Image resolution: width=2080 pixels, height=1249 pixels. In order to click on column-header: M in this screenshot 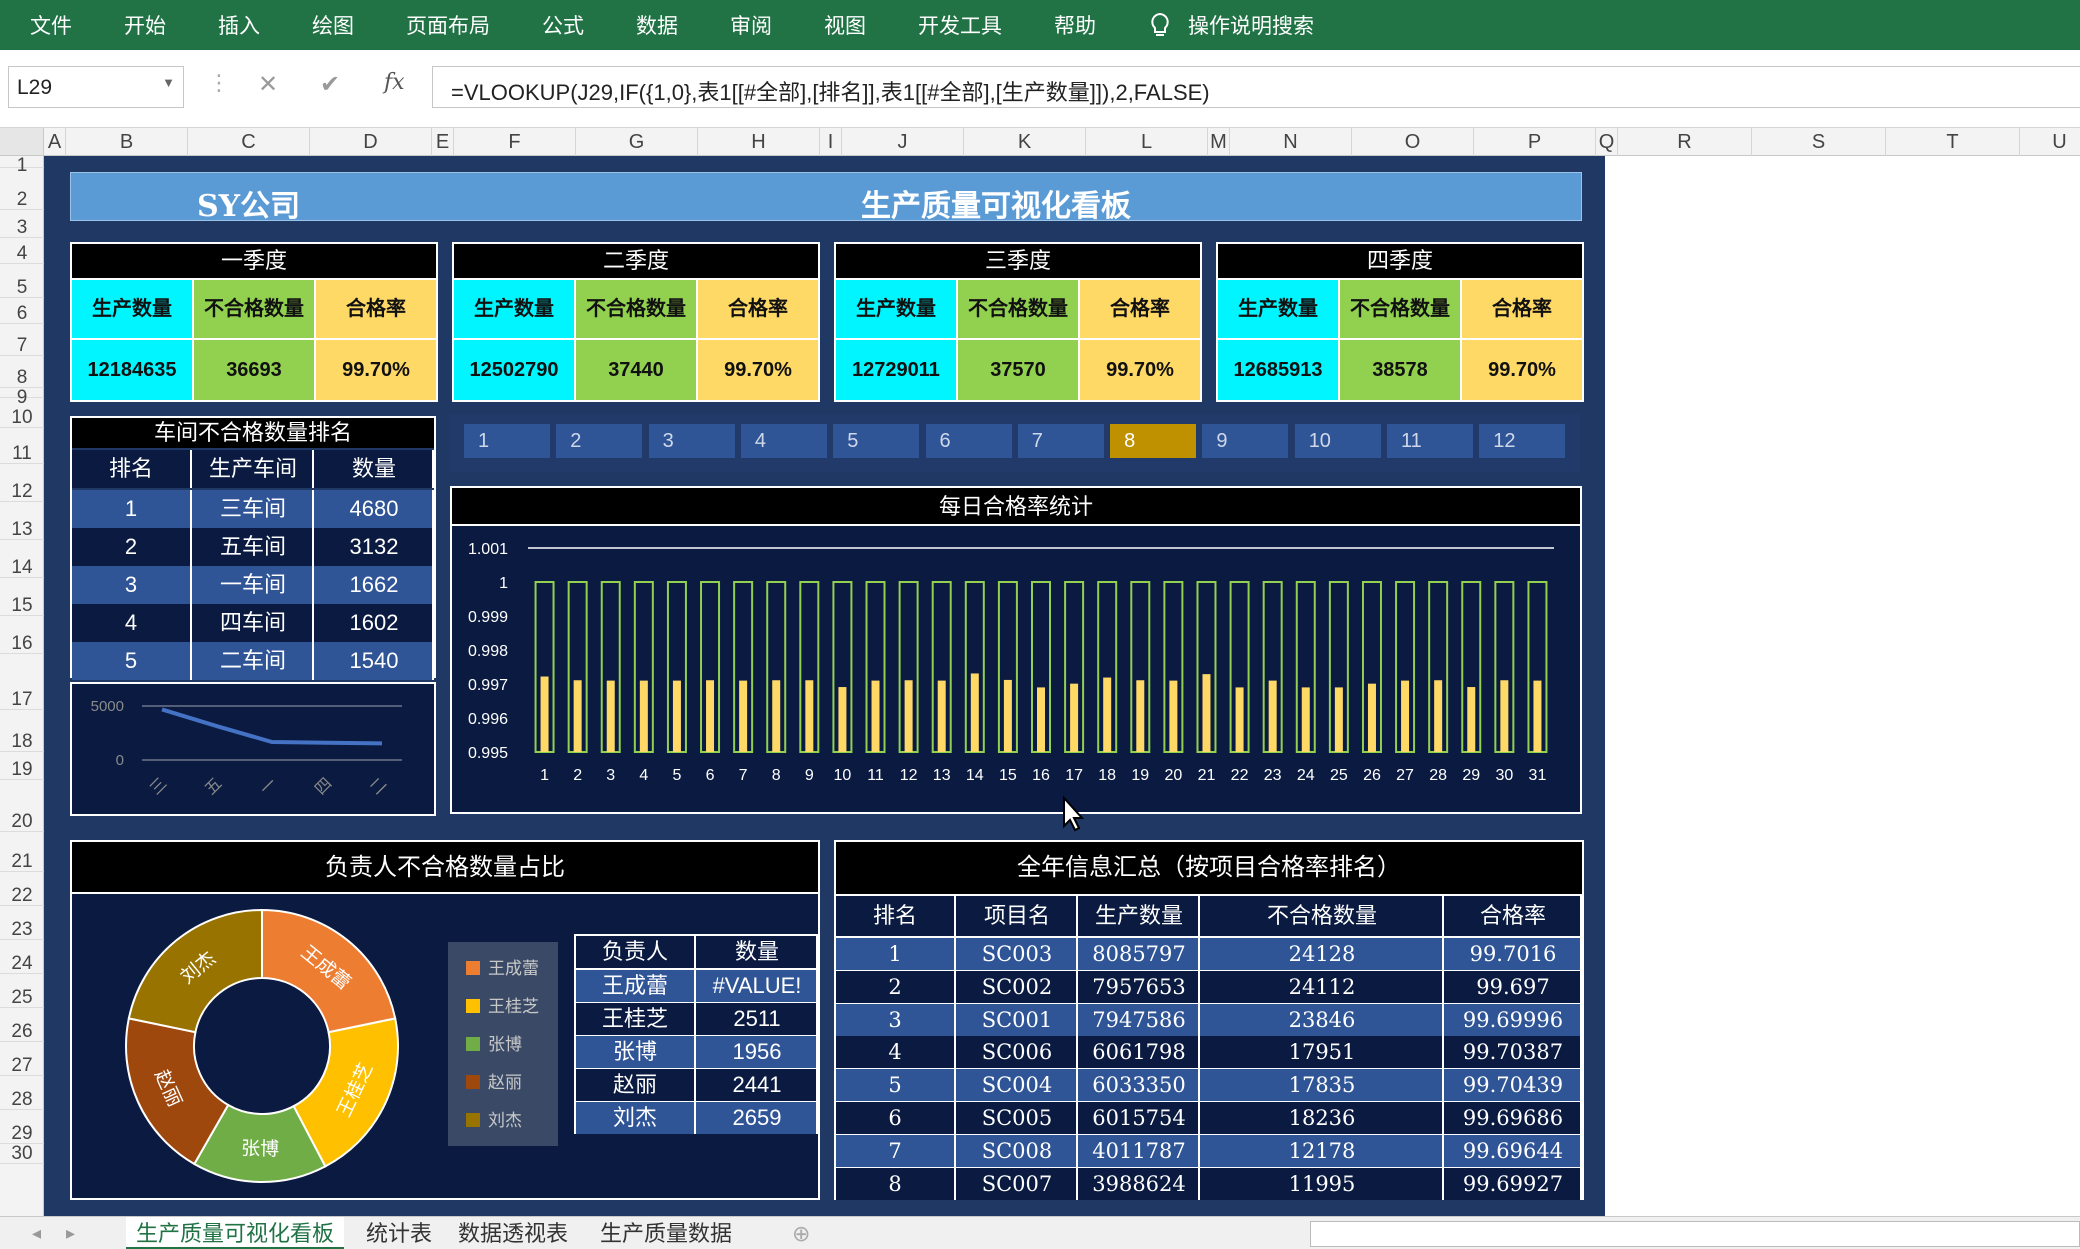, I will do `click(1219, 142)`.